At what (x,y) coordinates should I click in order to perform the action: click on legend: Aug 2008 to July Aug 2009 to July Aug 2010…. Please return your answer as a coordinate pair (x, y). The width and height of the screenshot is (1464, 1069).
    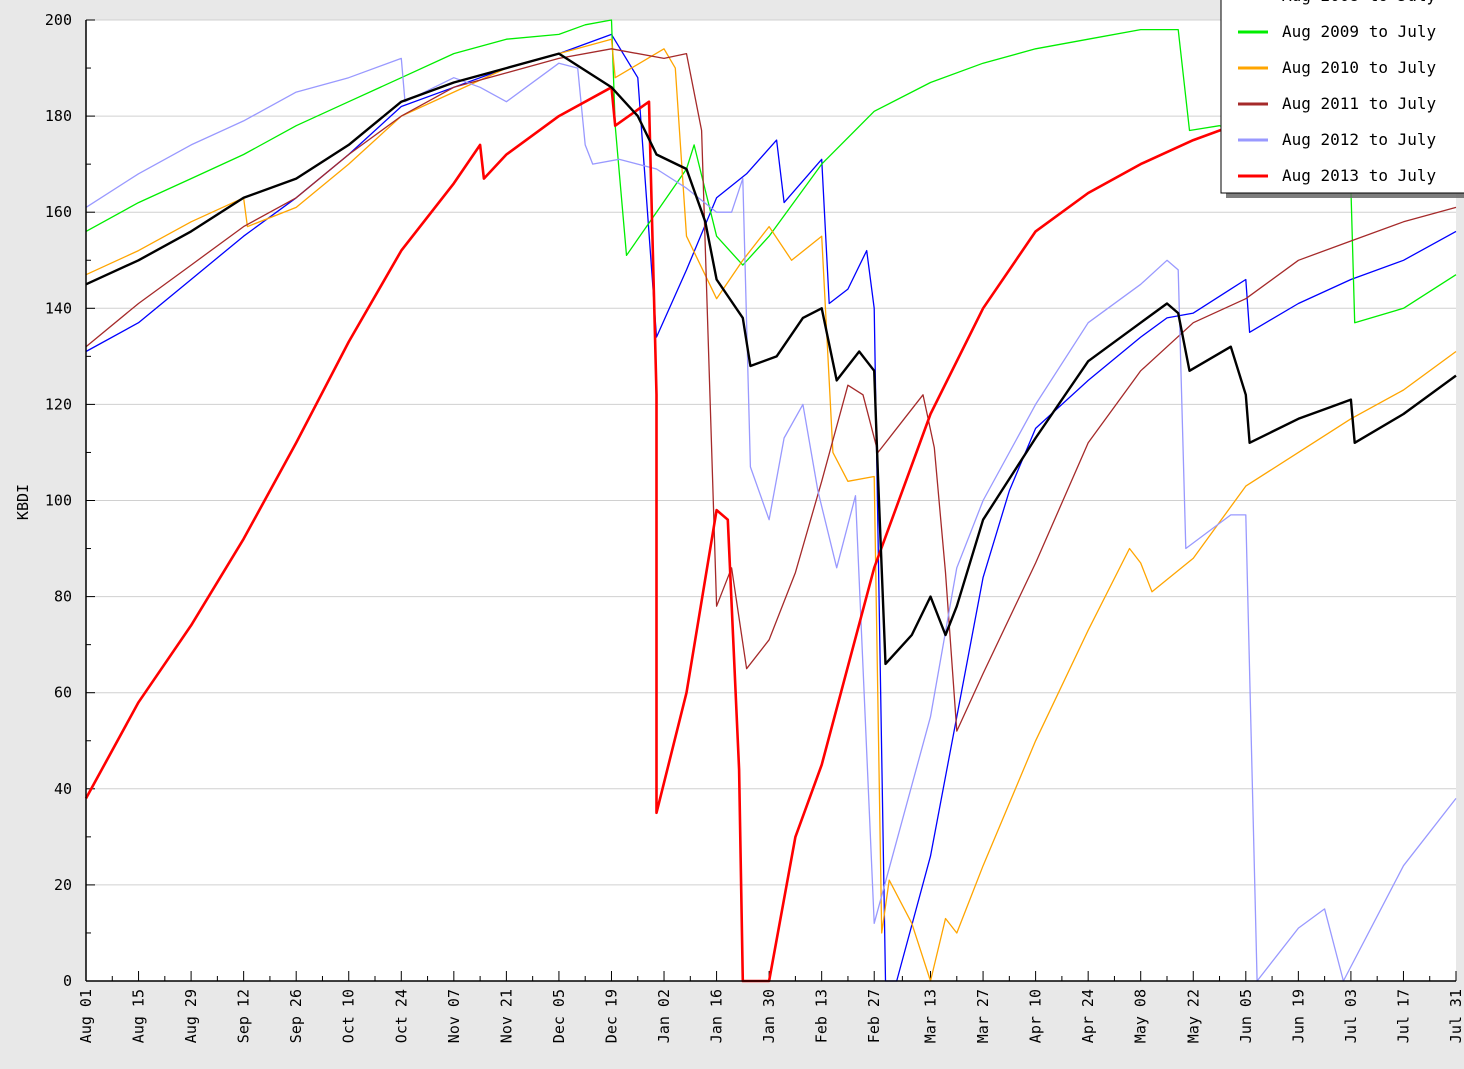
    Looking at the image, I should click on (1342, 99).